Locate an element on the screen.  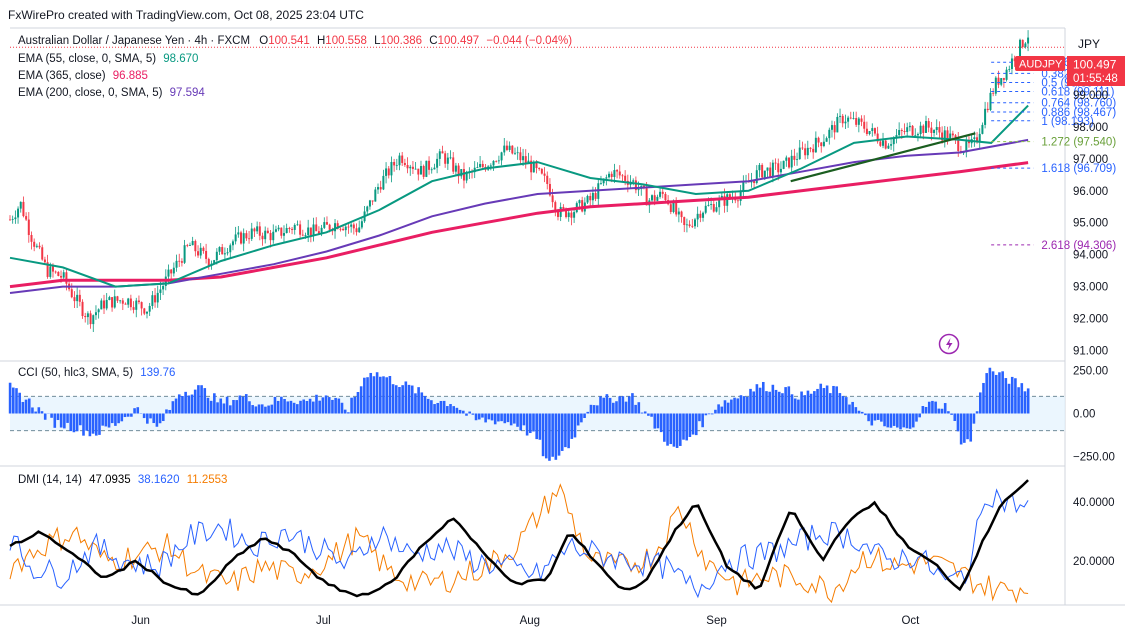
price-badge-bg is located at coordinates (1096, 71).